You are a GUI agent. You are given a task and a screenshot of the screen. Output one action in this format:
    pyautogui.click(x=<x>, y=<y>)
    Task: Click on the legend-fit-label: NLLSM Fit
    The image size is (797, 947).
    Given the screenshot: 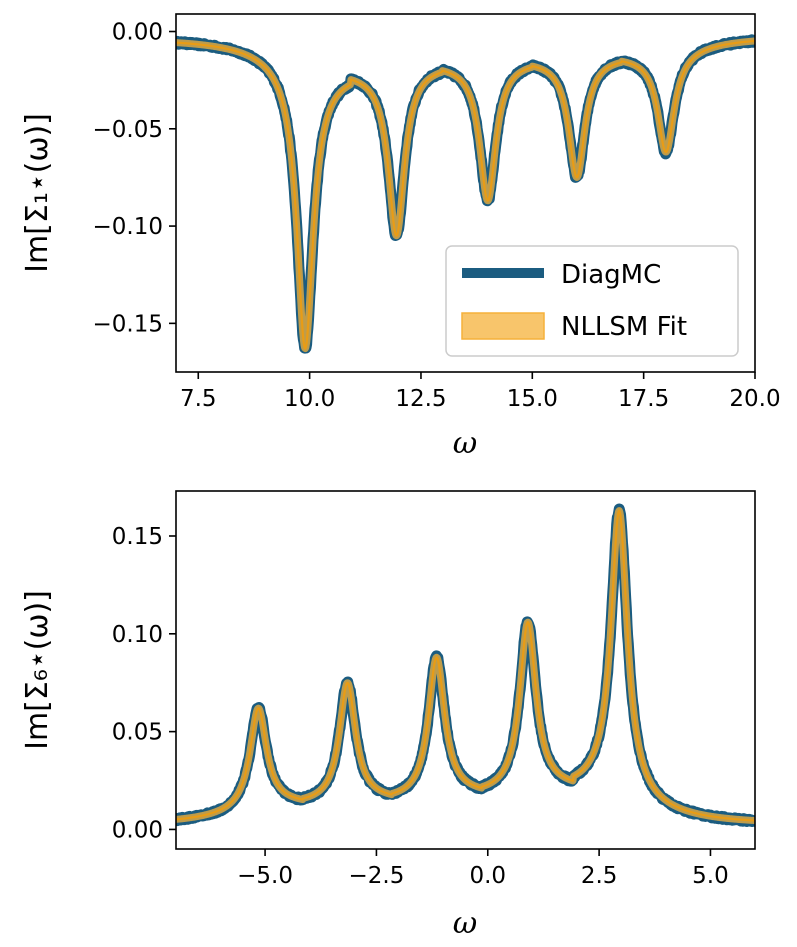 What is the action you would take?
    pyautogui.click(x=624, y=327)
    